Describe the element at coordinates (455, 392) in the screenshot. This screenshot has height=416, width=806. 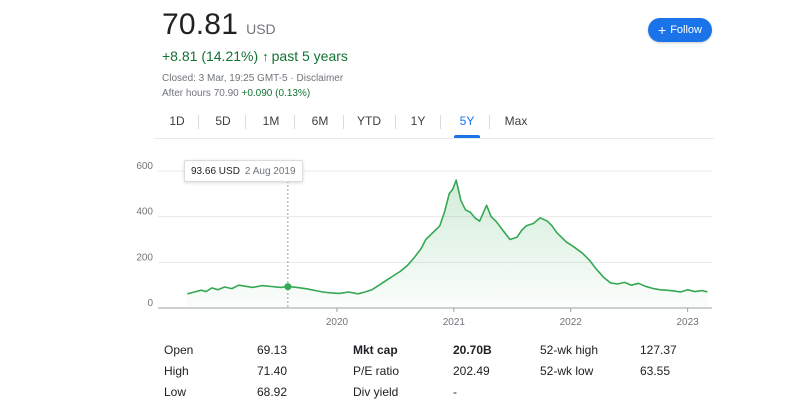
I see `stat-value-div-yield: -` at that location.